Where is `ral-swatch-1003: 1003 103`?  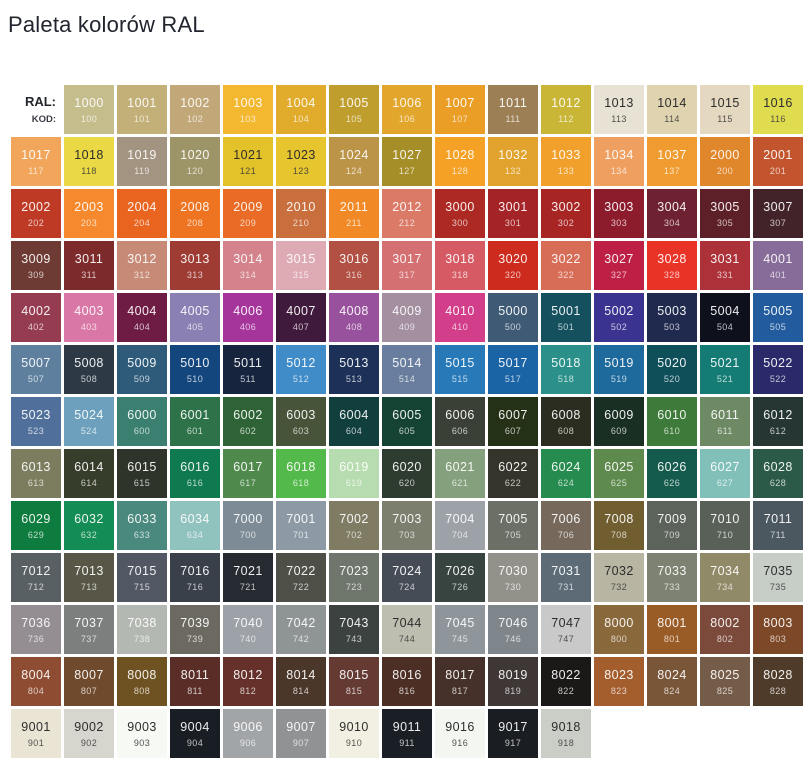 ral-swatch-1003: 1003 103 is located at coordinates (248, 109).